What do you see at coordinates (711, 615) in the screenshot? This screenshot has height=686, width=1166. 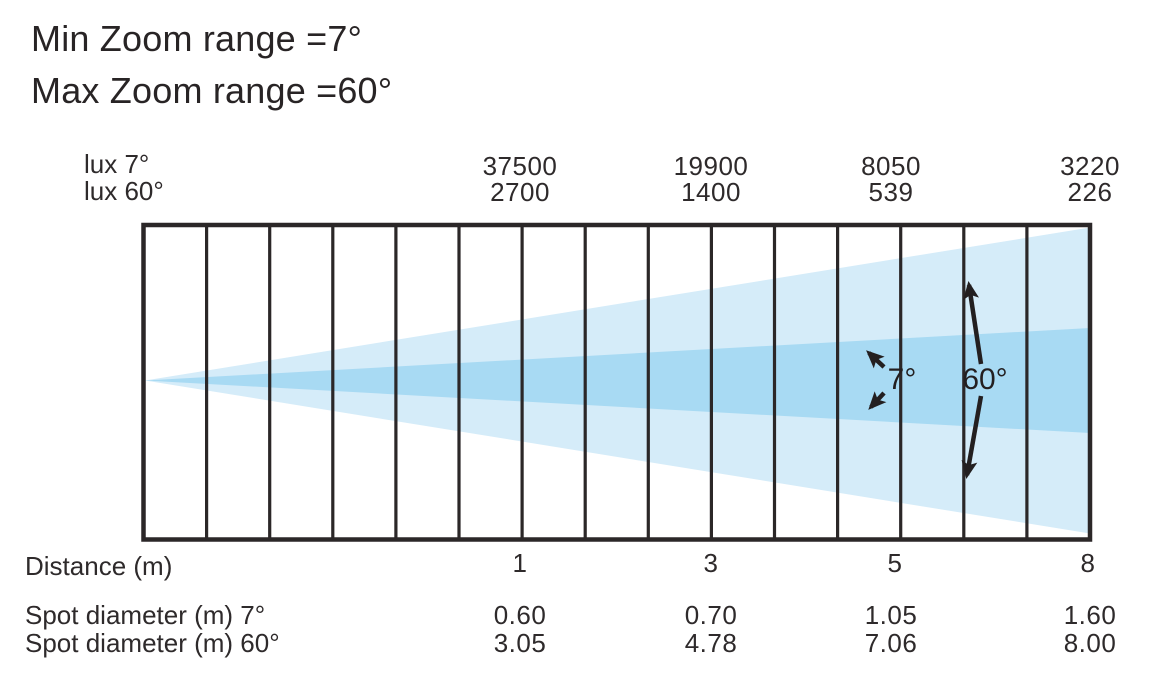 I see `spot-diameter-7-value: 0.70` at bounding box center [711, 615].